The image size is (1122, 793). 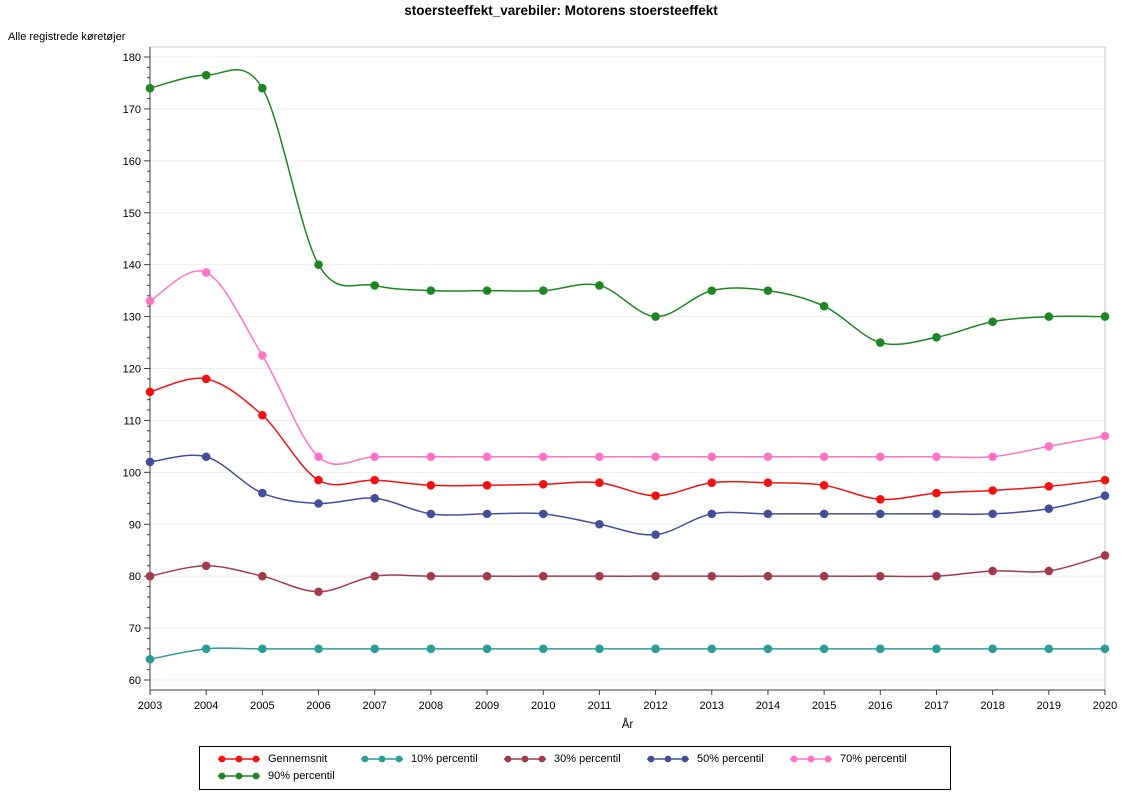 What do you see at coordinates (262, 706) in the screenshot?
I see `x-tick-label: 2005` at bounding box center [262, 706].